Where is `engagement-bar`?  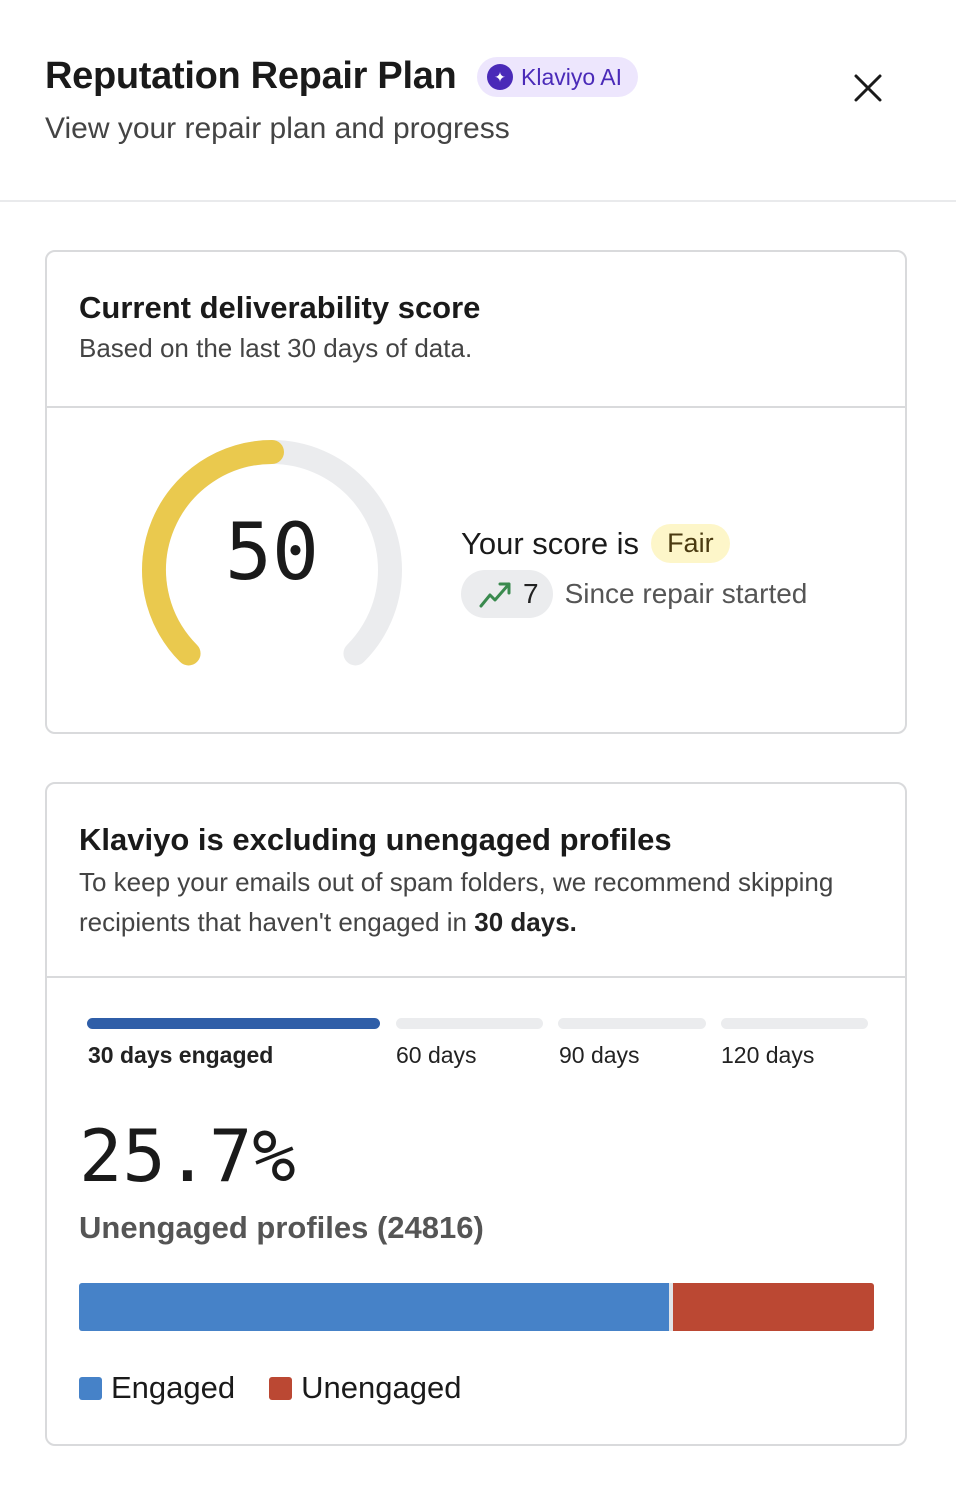 engagement-bar is located at coordinates (476, 1307).